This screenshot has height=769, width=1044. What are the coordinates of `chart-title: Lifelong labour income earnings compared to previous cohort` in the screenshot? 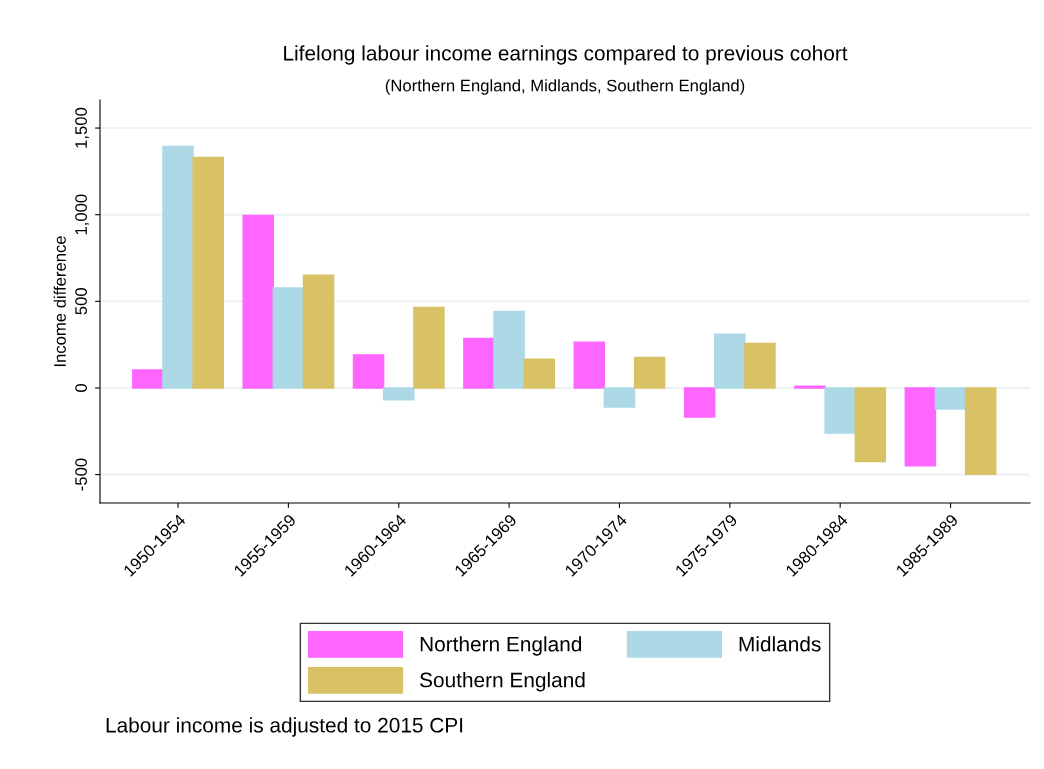 It's located at (566, 55).